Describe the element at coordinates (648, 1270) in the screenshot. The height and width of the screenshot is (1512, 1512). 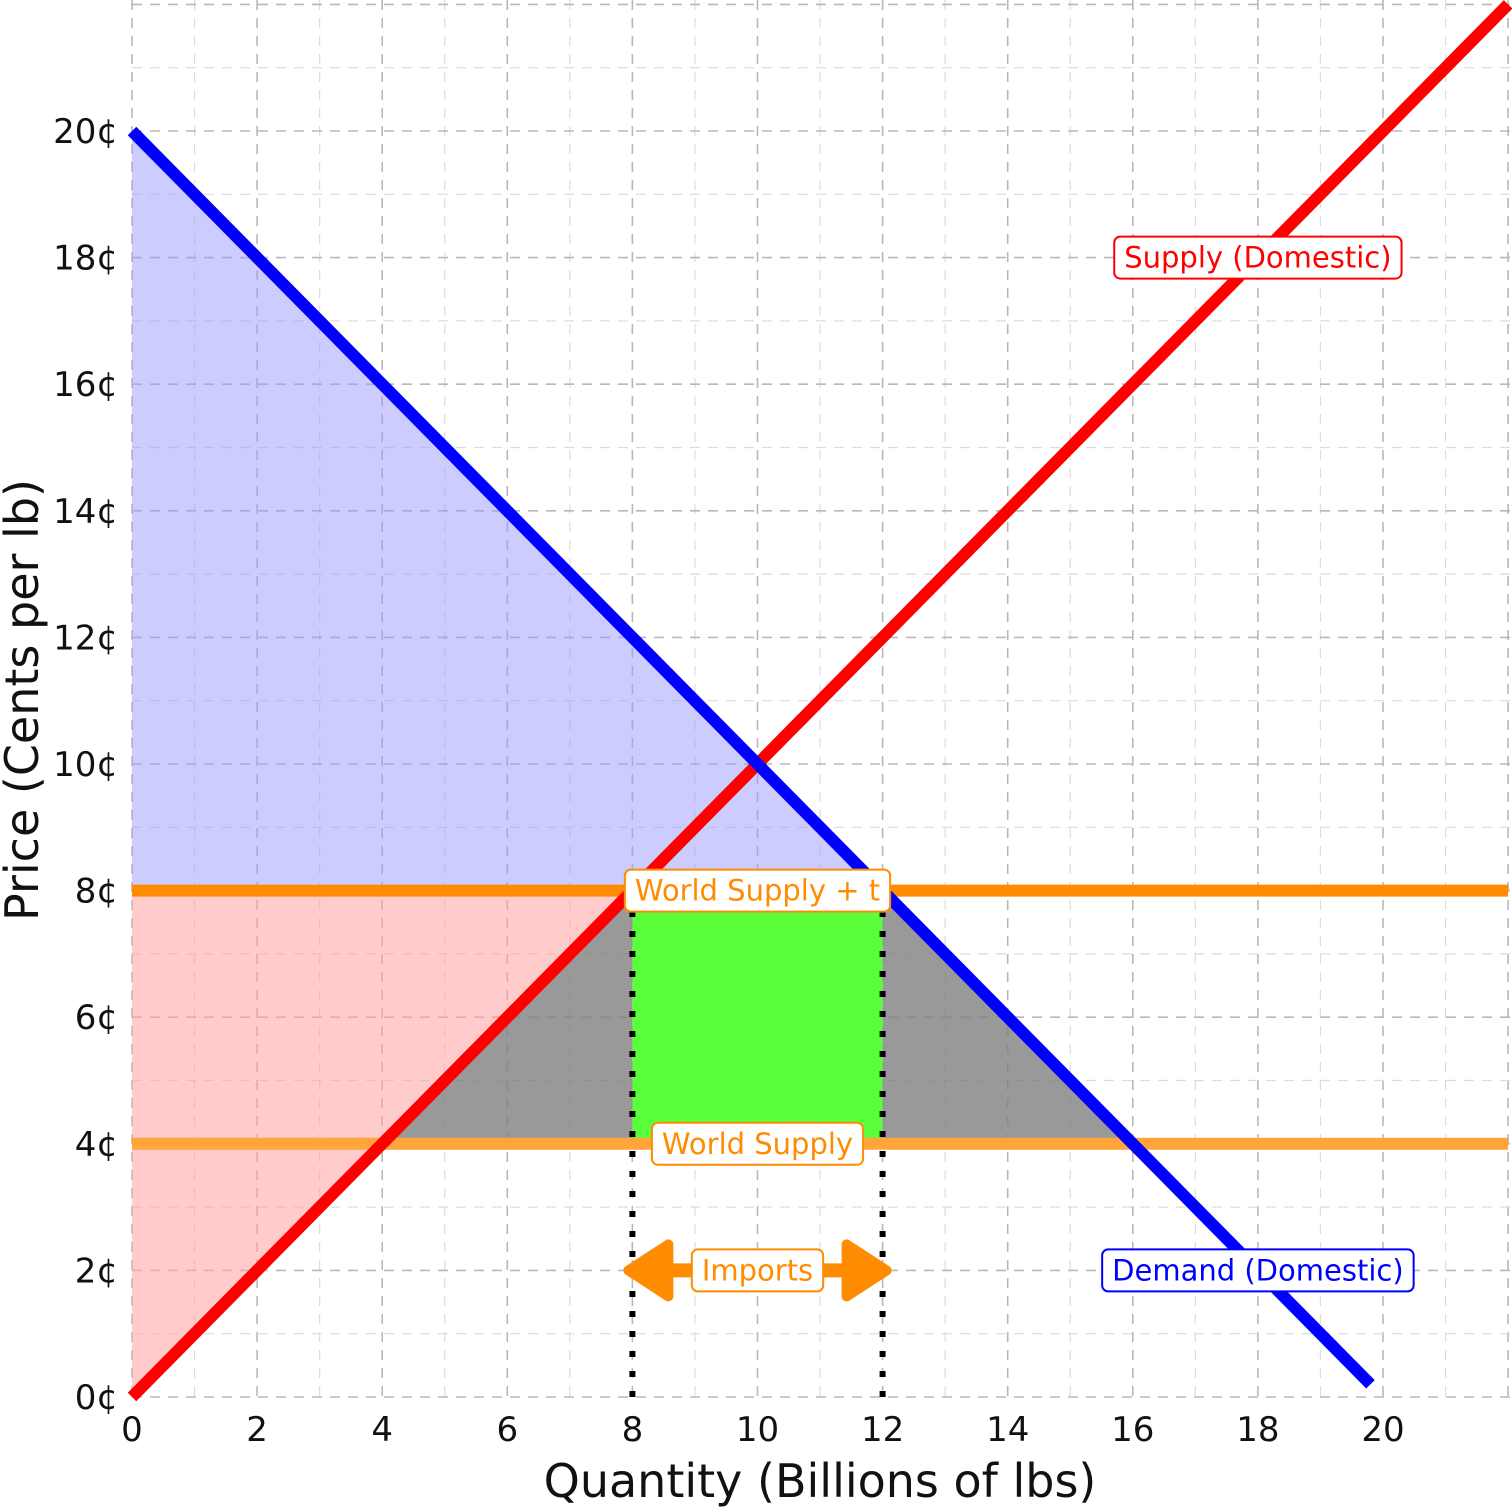
I see `imports-arrow-head-left` at that location.